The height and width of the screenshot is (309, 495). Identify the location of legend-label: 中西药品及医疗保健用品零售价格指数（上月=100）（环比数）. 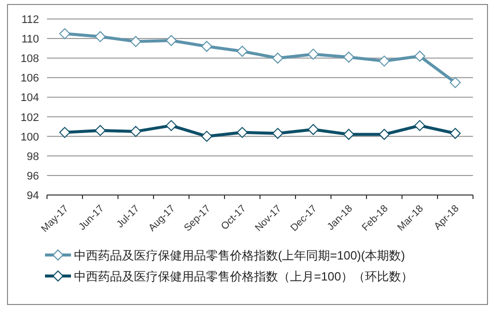
(244, 277).